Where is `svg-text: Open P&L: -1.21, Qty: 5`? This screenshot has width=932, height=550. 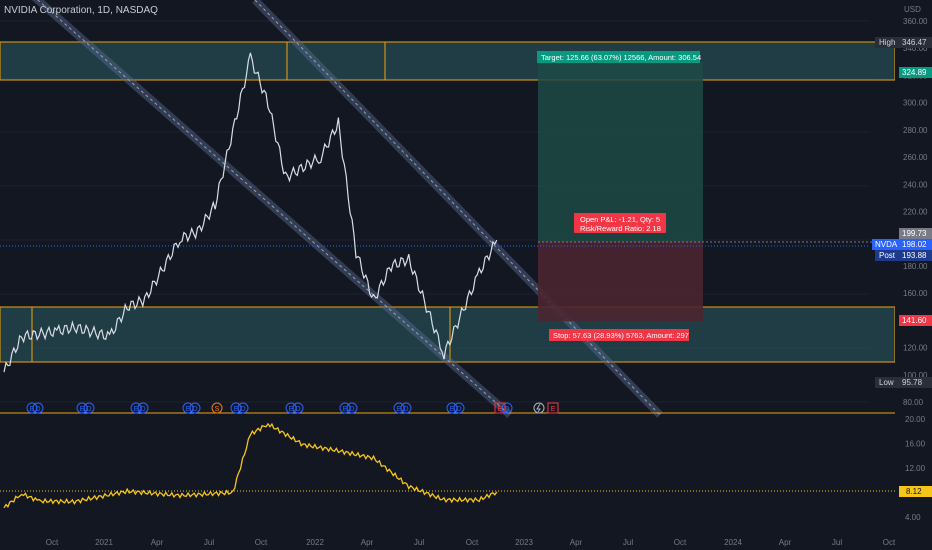
svg-text: Open P&L: -1.21, Qty: 5 is located at coordinates (620, 219).